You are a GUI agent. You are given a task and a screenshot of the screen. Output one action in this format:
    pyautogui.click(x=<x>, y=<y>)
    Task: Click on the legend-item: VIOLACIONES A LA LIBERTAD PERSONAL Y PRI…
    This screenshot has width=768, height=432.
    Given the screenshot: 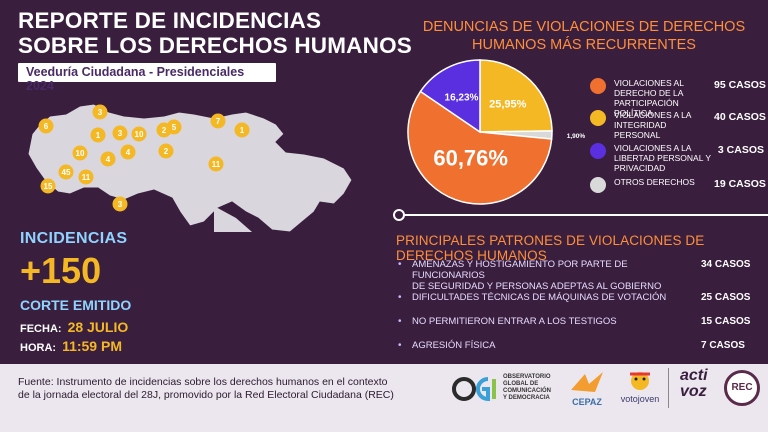 What is the action you would take?
    pyautogui.click(x=677, y=158)
    